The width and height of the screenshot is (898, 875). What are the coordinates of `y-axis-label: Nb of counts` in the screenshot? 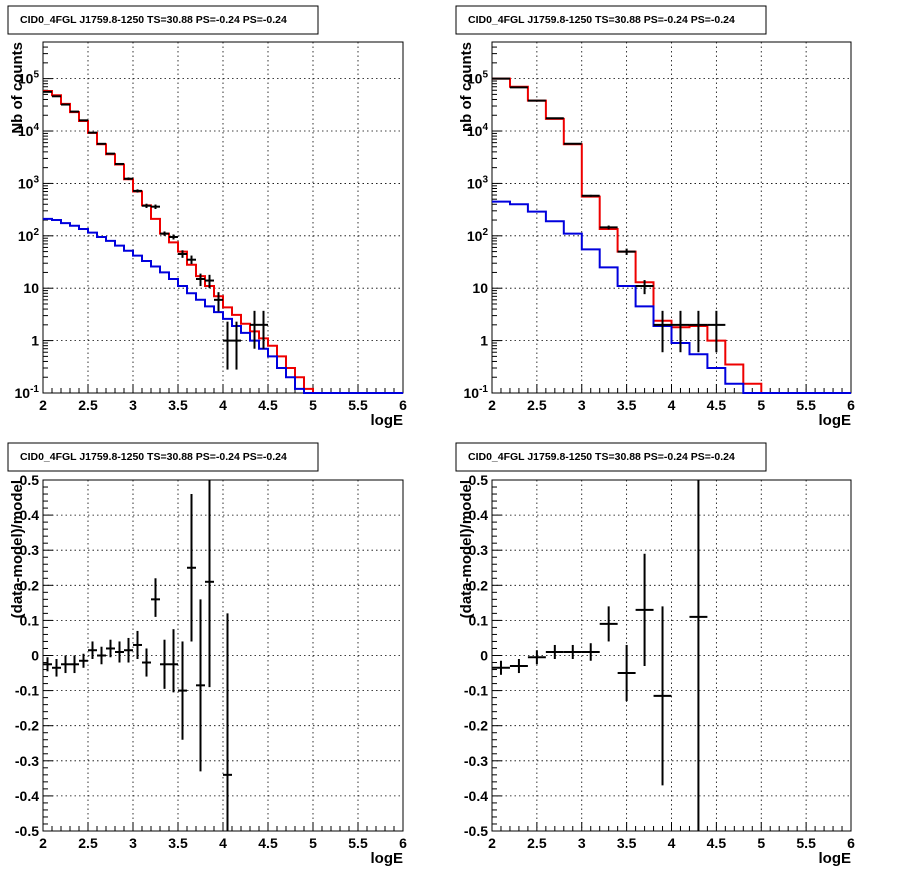 It's located at (17, 88).